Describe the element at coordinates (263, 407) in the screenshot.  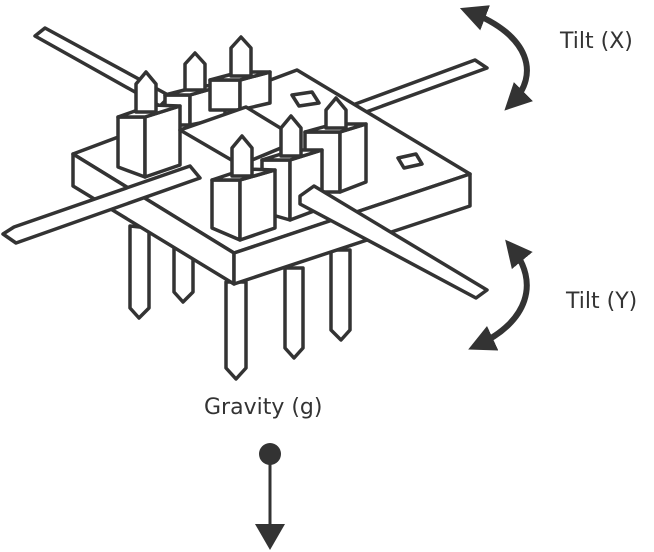
I see `gravity-label: Gravity (g)` at that location.